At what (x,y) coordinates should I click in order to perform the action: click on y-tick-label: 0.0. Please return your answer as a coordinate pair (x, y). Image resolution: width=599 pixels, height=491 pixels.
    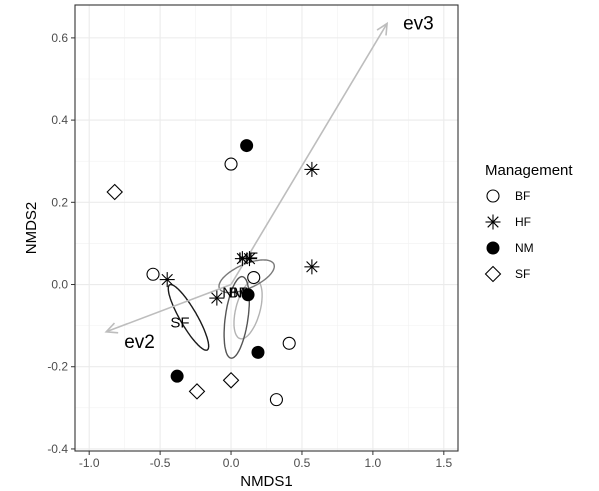
    Looking at the image, I should click on (59, 285).